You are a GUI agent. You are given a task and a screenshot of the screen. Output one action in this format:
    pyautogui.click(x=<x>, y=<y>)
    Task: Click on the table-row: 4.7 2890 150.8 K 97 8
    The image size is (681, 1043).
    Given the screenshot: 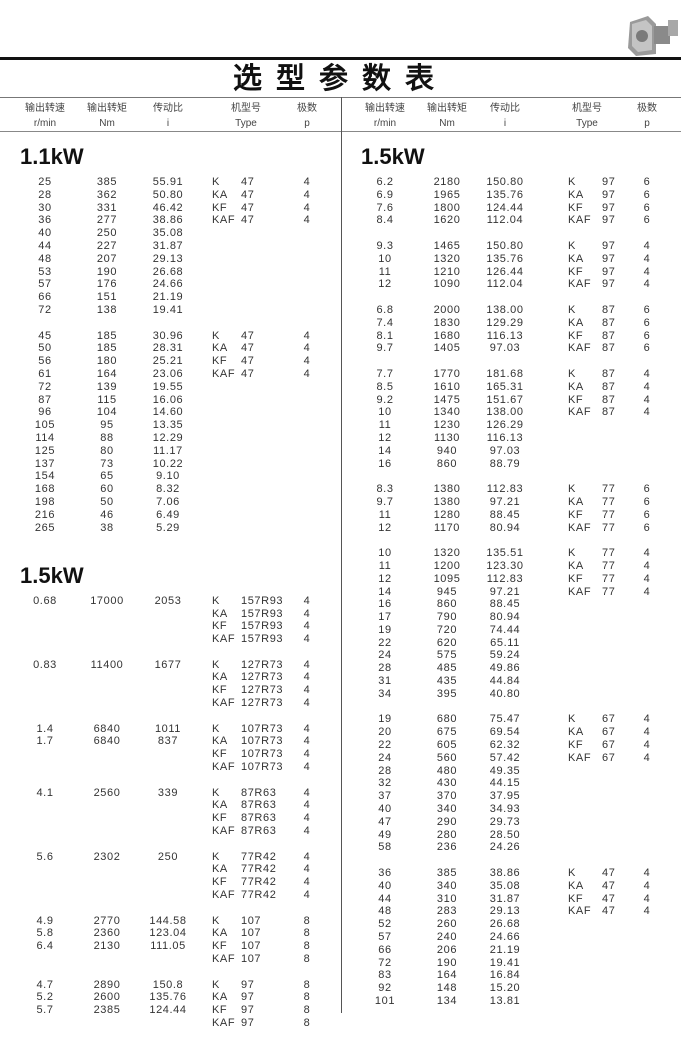 What is the action you would take?
    pyautogui.click(x=170, y=985)
    